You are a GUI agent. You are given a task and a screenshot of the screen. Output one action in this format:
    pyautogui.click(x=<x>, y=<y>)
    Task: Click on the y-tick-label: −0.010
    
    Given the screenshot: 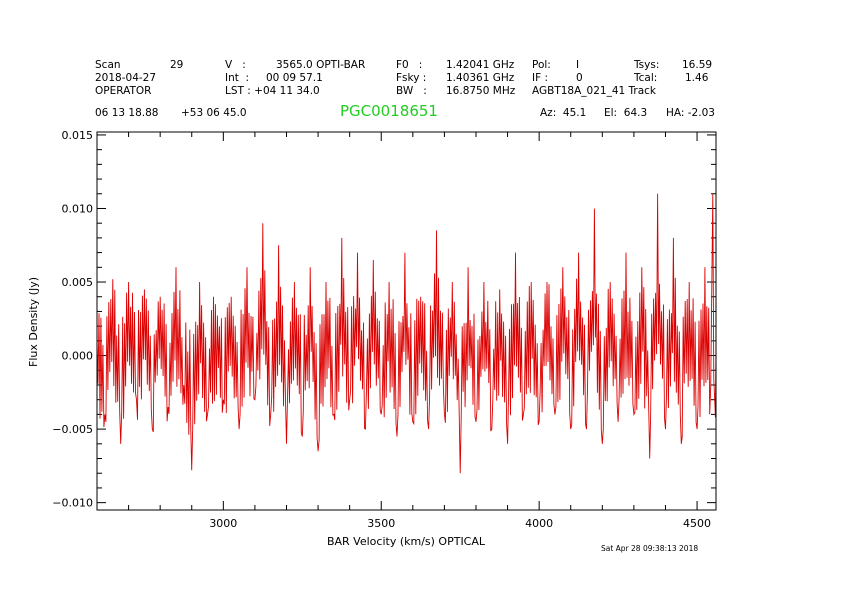 What is the action you would take?
    pyautogui.click(x=72, y=503)
    